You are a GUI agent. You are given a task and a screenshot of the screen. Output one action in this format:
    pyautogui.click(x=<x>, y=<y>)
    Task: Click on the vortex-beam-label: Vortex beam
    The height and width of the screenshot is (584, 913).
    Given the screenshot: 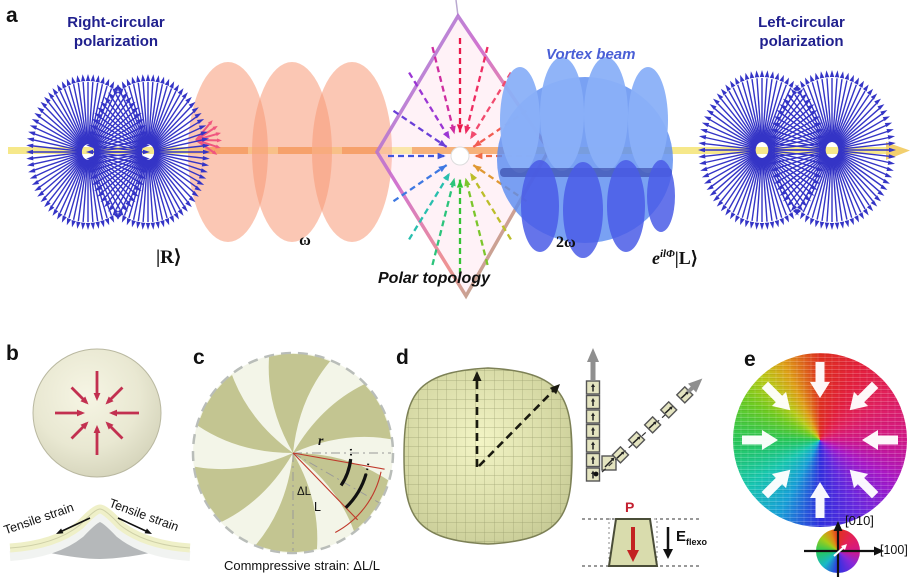 What is the action you would take?
    pyautogui.click(x=591, y=54)
    